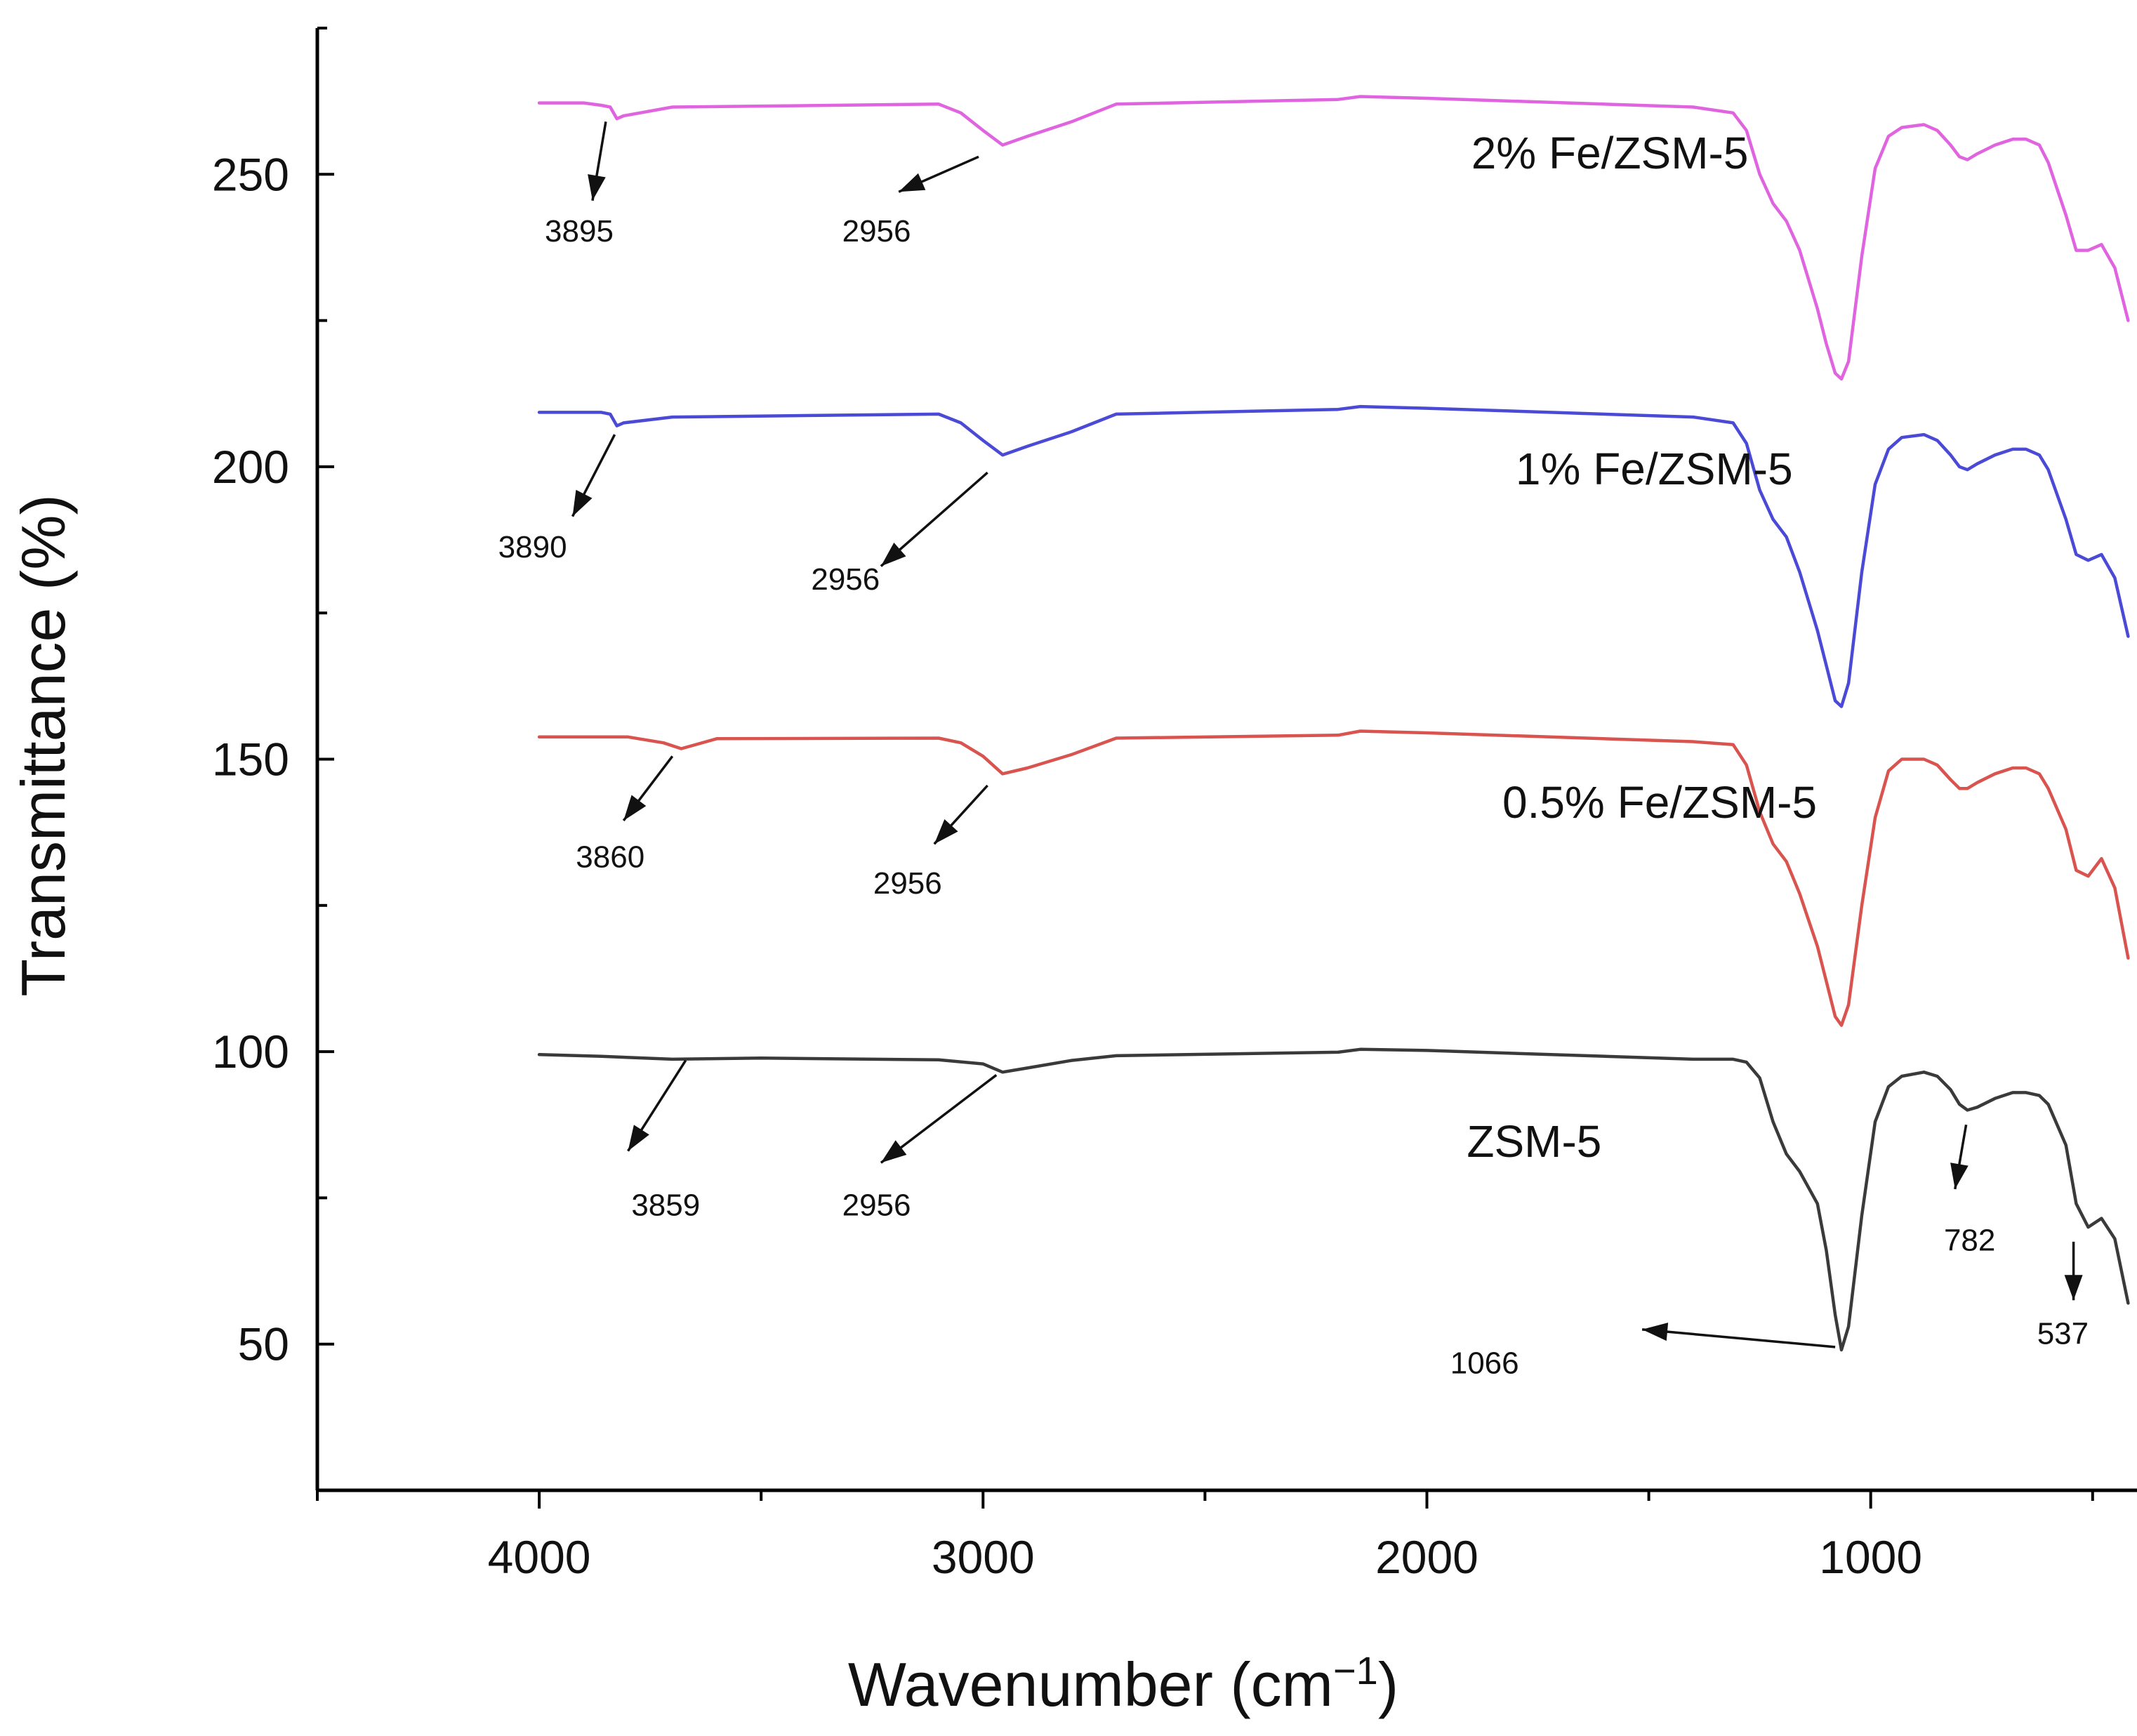  I want to click on x-axis-title-main: Wavenumber (cm, so click(1090, 1684).